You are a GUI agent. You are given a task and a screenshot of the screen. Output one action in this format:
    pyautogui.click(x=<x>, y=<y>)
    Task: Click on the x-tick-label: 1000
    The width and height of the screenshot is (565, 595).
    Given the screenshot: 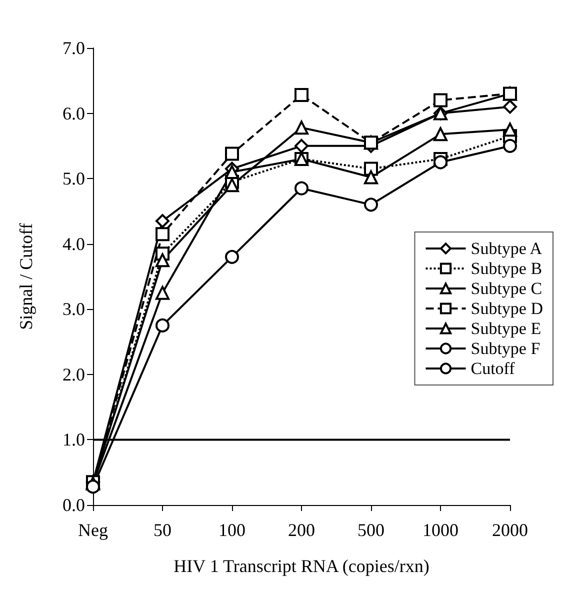 What is the action you would take?
    pyautogui.click(x=440, y=530)
    